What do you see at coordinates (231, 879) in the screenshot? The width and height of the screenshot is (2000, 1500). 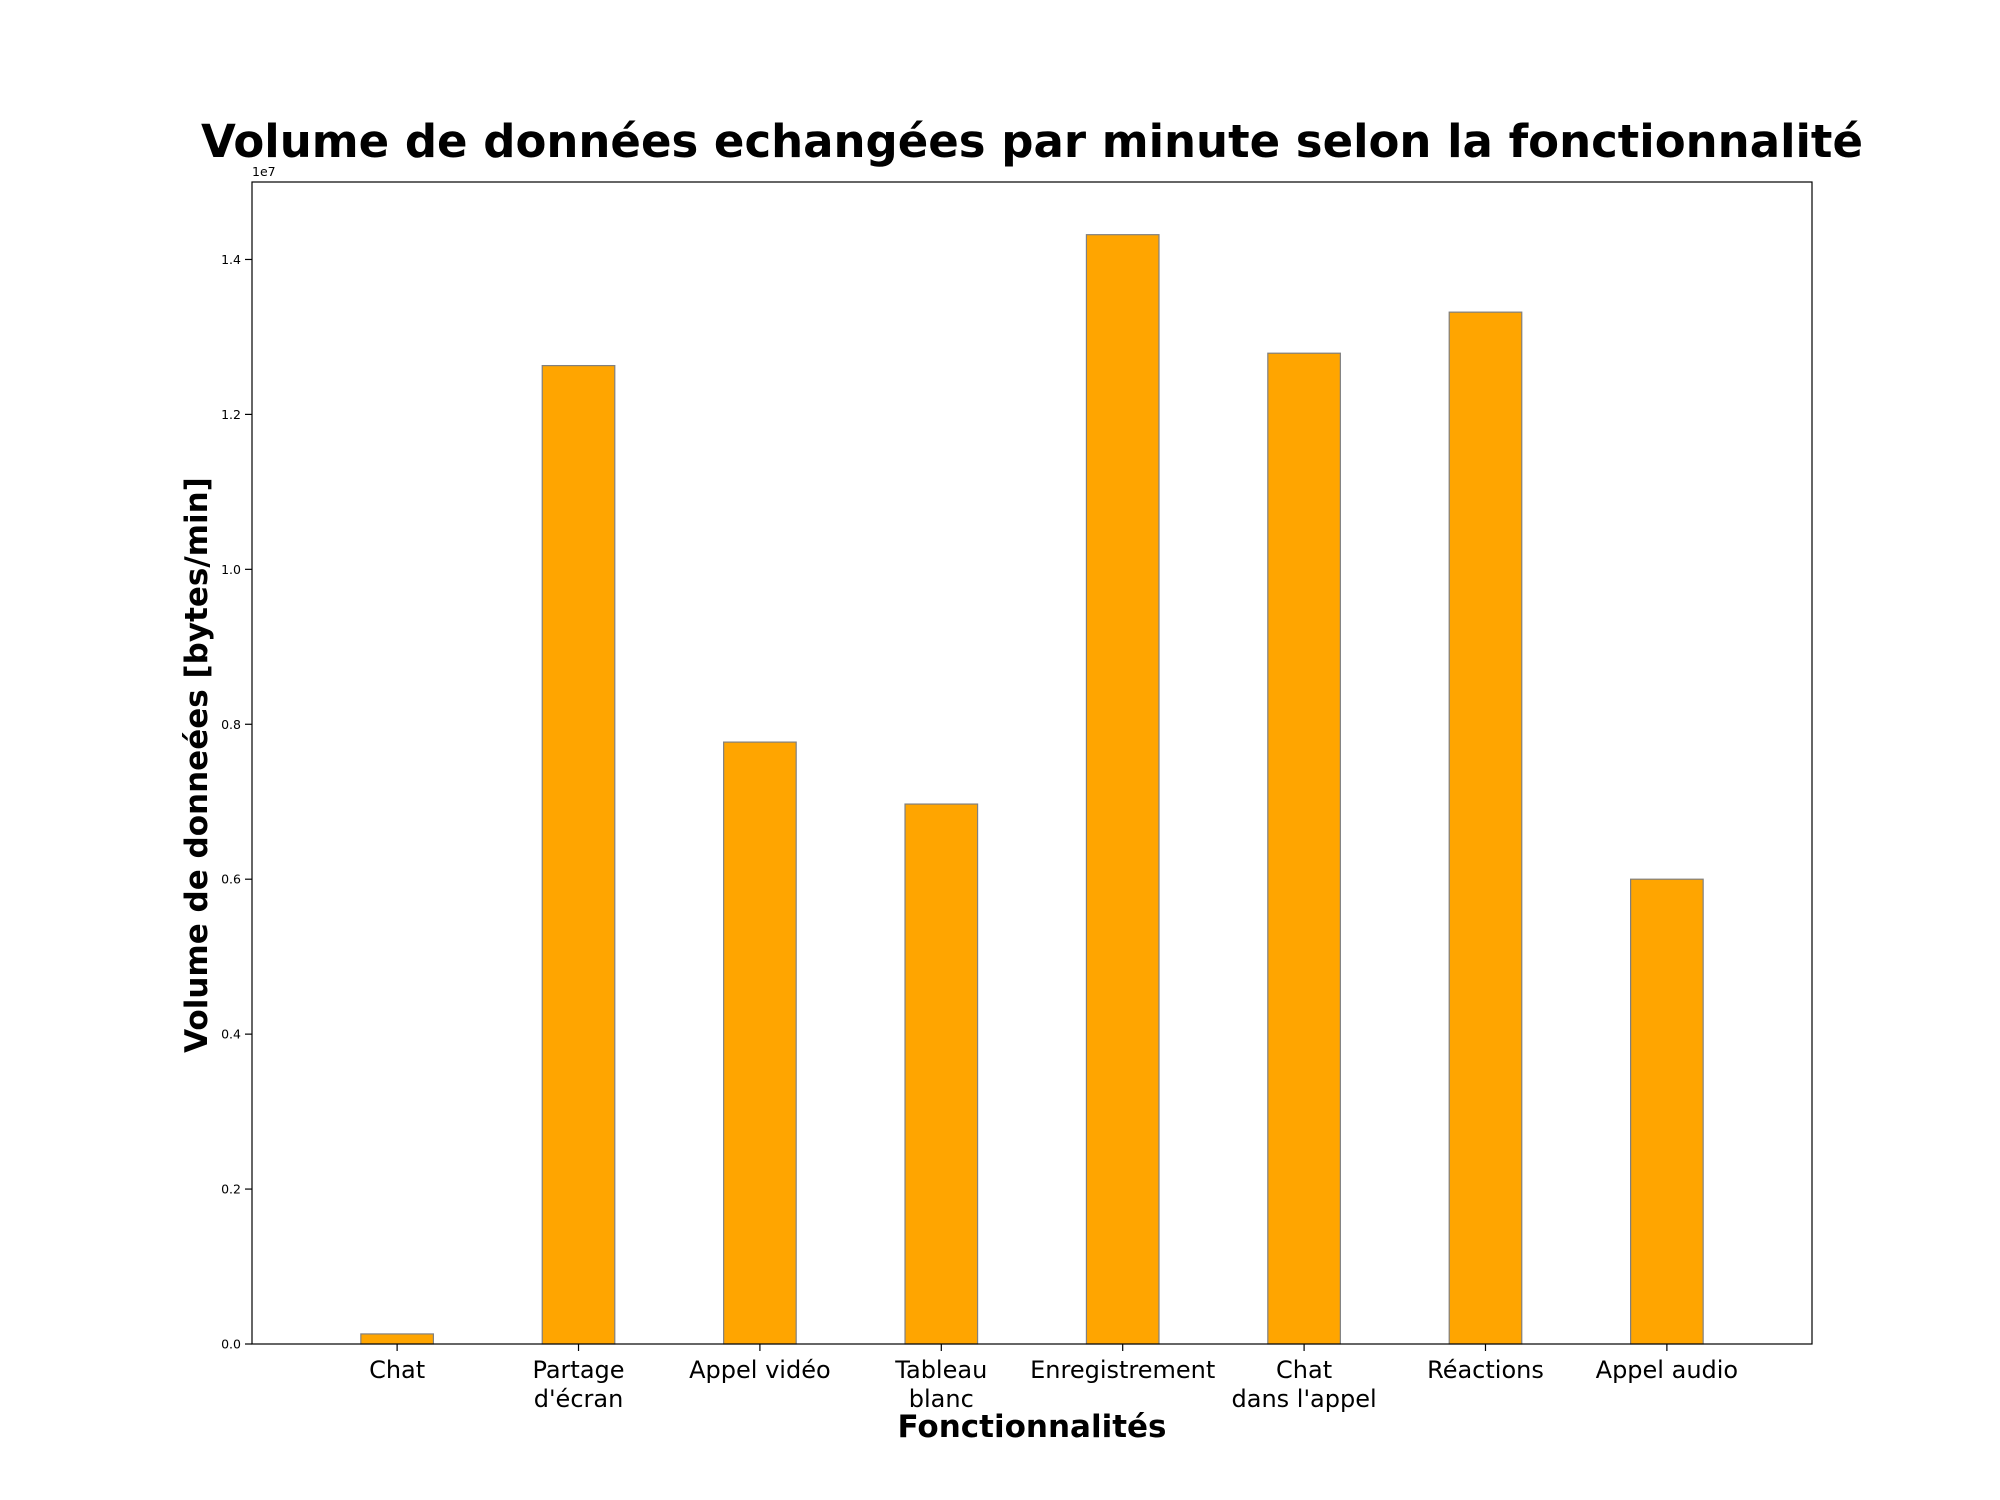 I see `y-tick-label: 0.6` at bounding box center [231, 879].